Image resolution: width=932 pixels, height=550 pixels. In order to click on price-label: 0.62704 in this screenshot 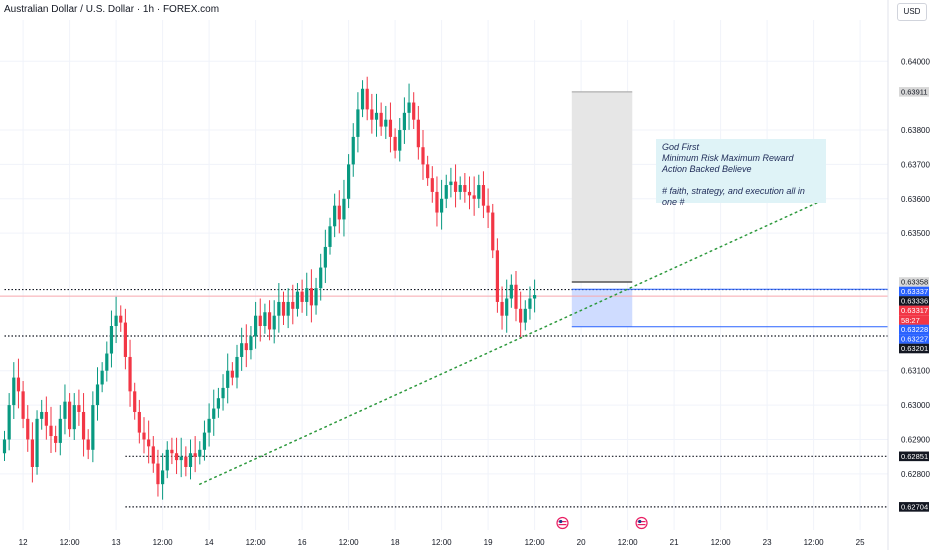, I will do `click(914, 506)`.